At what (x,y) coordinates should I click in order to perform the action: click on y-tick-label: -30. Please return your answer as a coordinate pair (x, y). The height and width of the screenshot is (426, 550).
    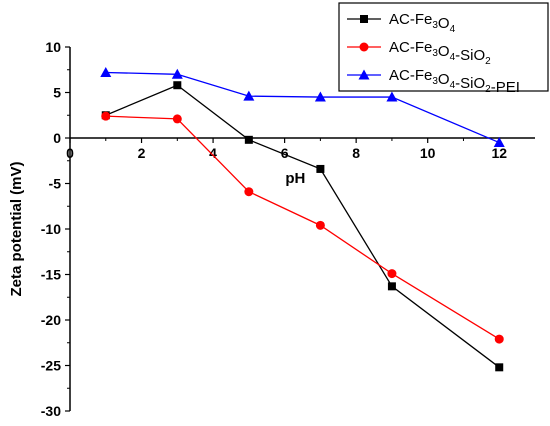
    Looking at the image, I should click on (51, 411).